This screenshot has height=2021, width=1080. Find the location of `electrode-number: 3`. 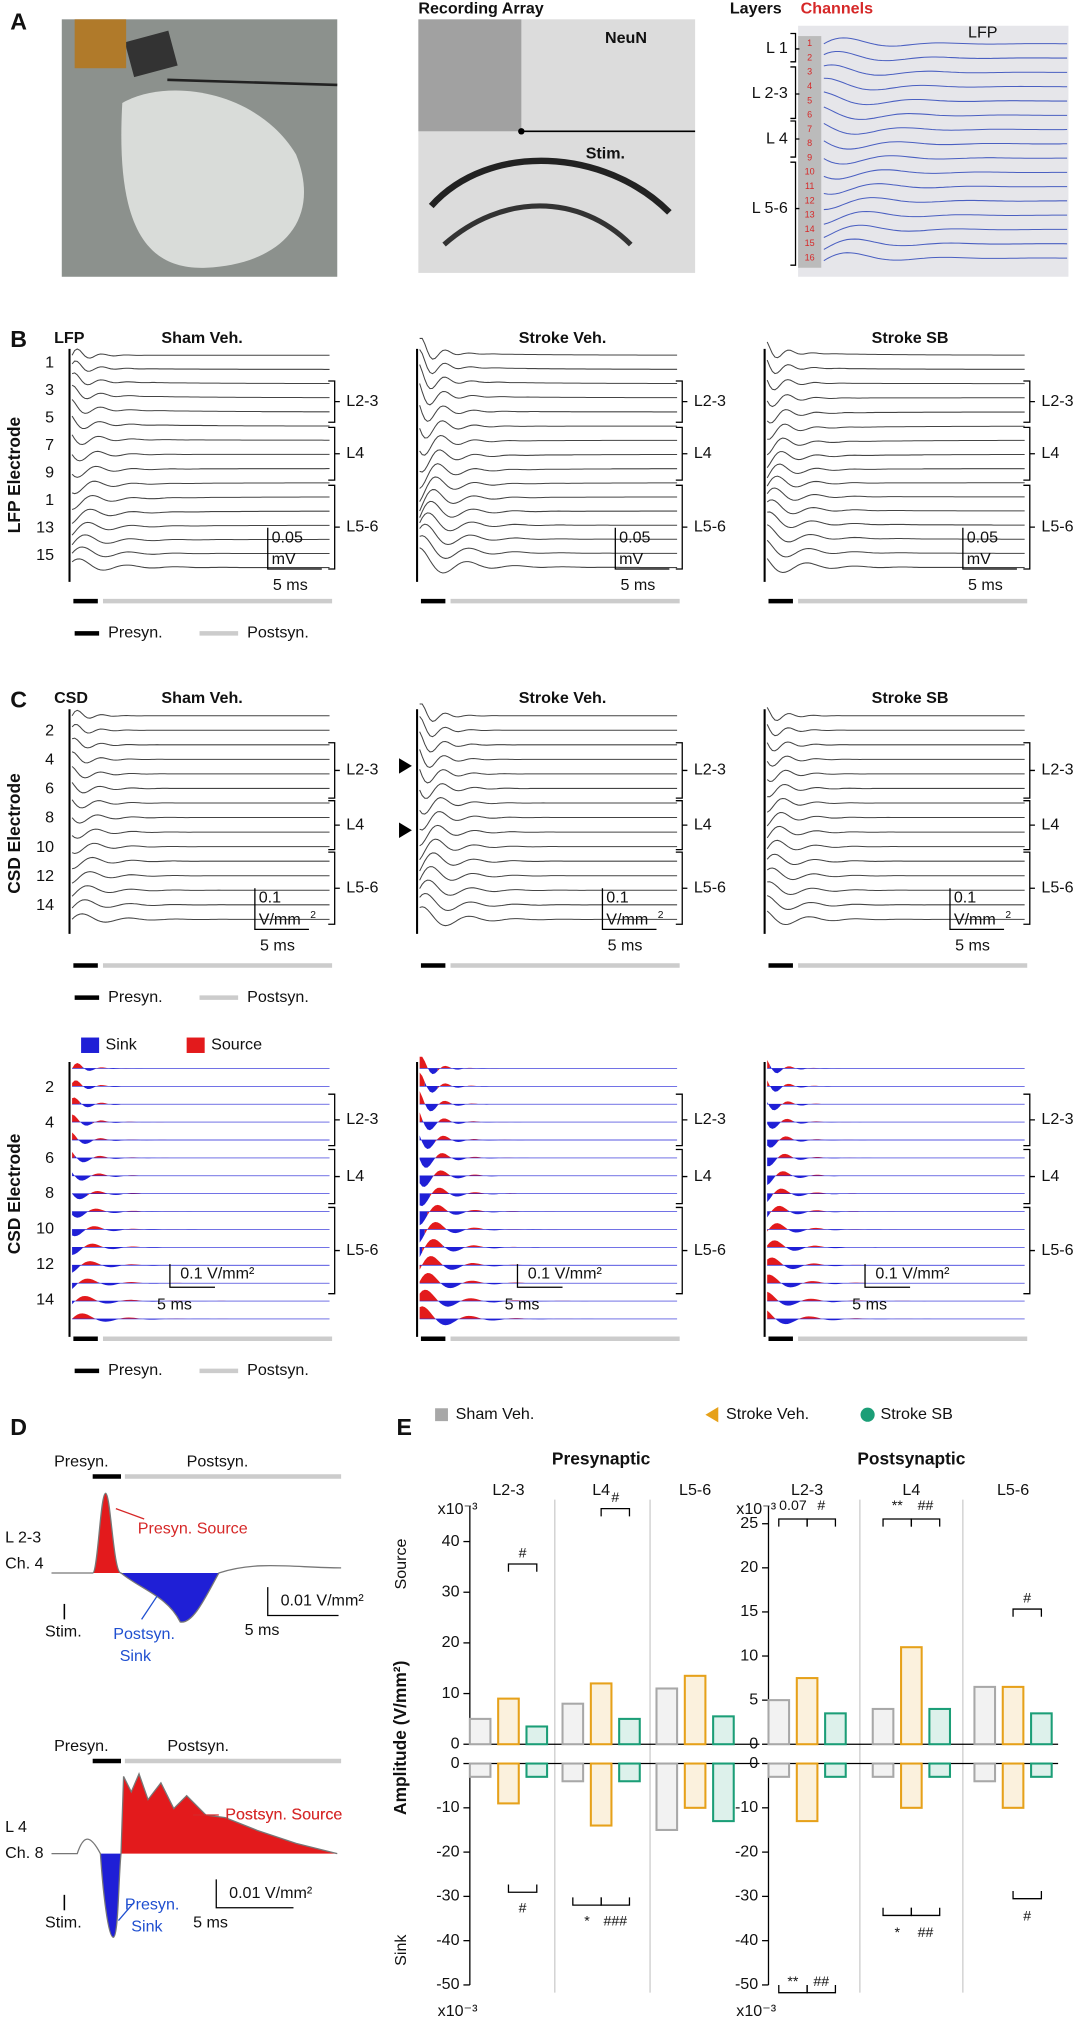

electrode-number: 3 is located at coordinates (49, 390).